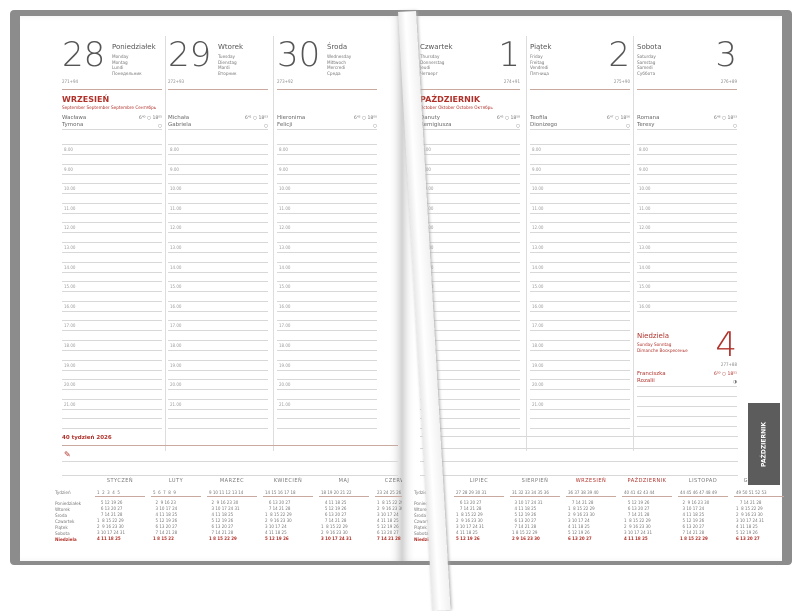 The image size is (800, 611). What do you see at coordinates (538, 365) in the screenshot?
I see `time-label: 19.00` at bounding box center [538, 365].